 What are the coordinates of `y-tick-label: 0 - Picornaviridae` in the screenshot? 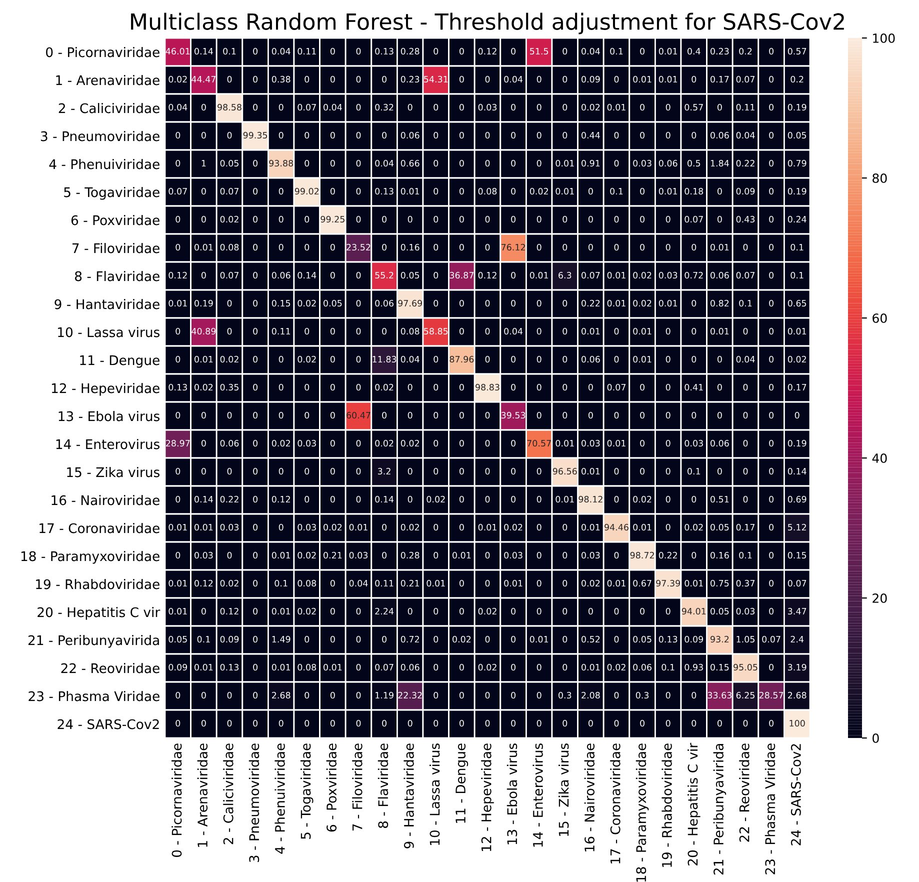 It's located at (103, 52).